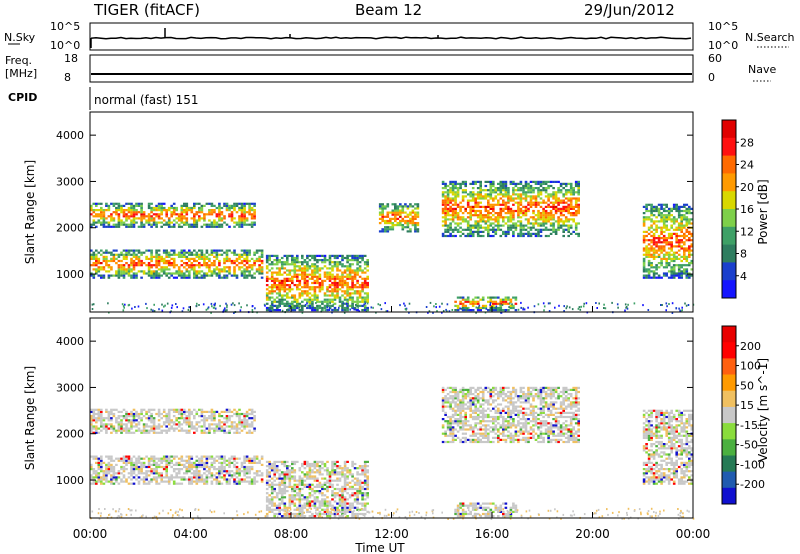 The height and width of the screenshot is (554, 800). I want to click on power-colorbar-swatch, so click(729, 200).